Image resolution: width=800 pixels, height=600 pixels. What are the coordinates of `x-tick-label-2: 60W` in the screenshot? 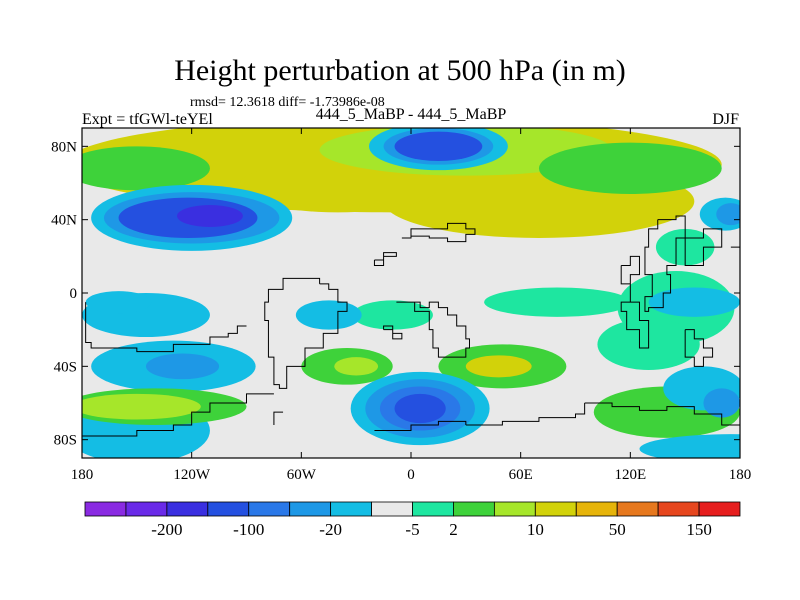 It's located at (302, 475).